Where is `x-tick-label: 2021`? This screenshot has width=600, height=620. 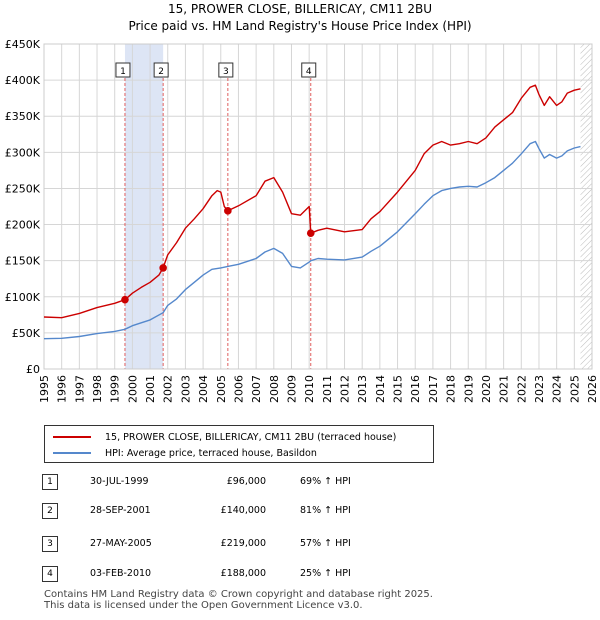 x-tick-label: 2021 is located at coordinates (504, 389).